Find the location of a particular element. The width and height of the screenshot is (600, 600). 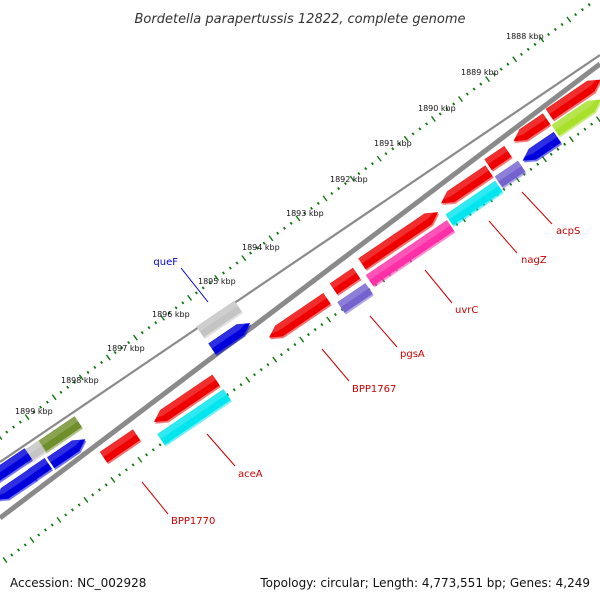

tick-label: 1895 kbp is located at coordinates (217, 281).